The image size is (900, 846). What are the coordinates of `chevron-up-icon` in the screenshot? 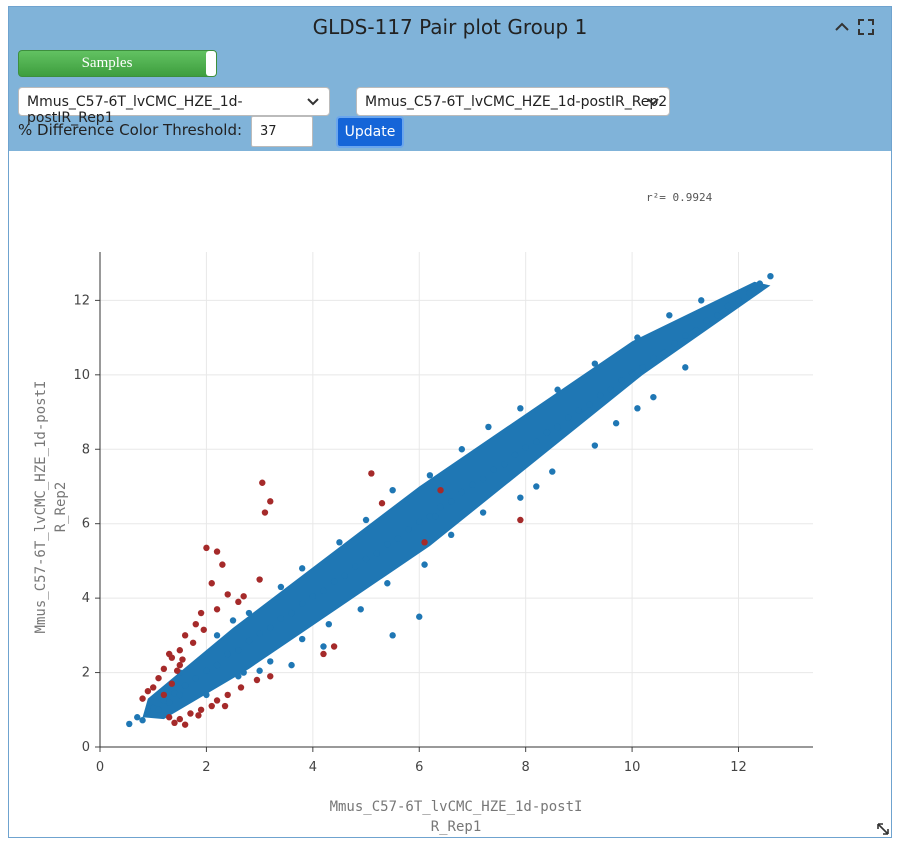 It's located at (842, 27).